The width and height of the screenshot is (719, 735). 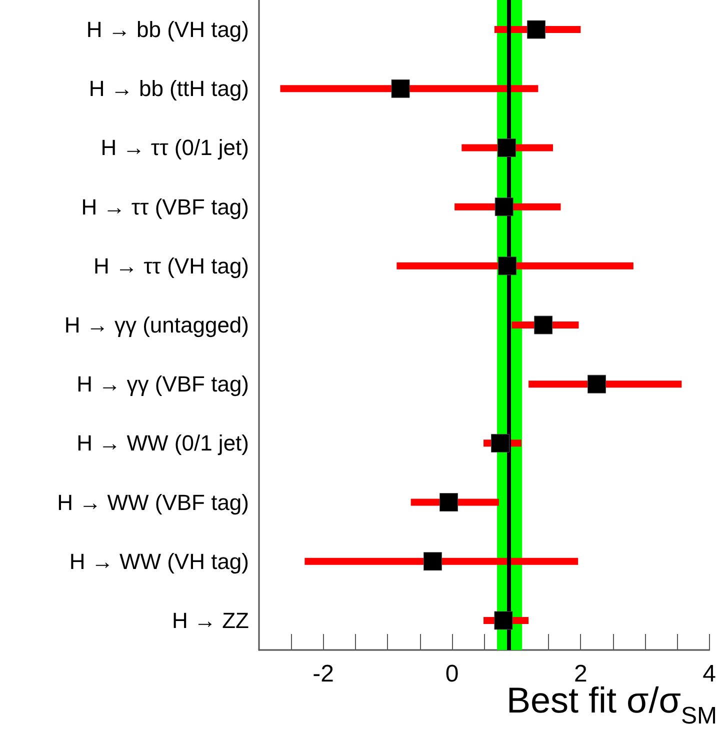 I want to click on y-tick-label: H → WW (0/1 jet), so click(x=162, y=443).